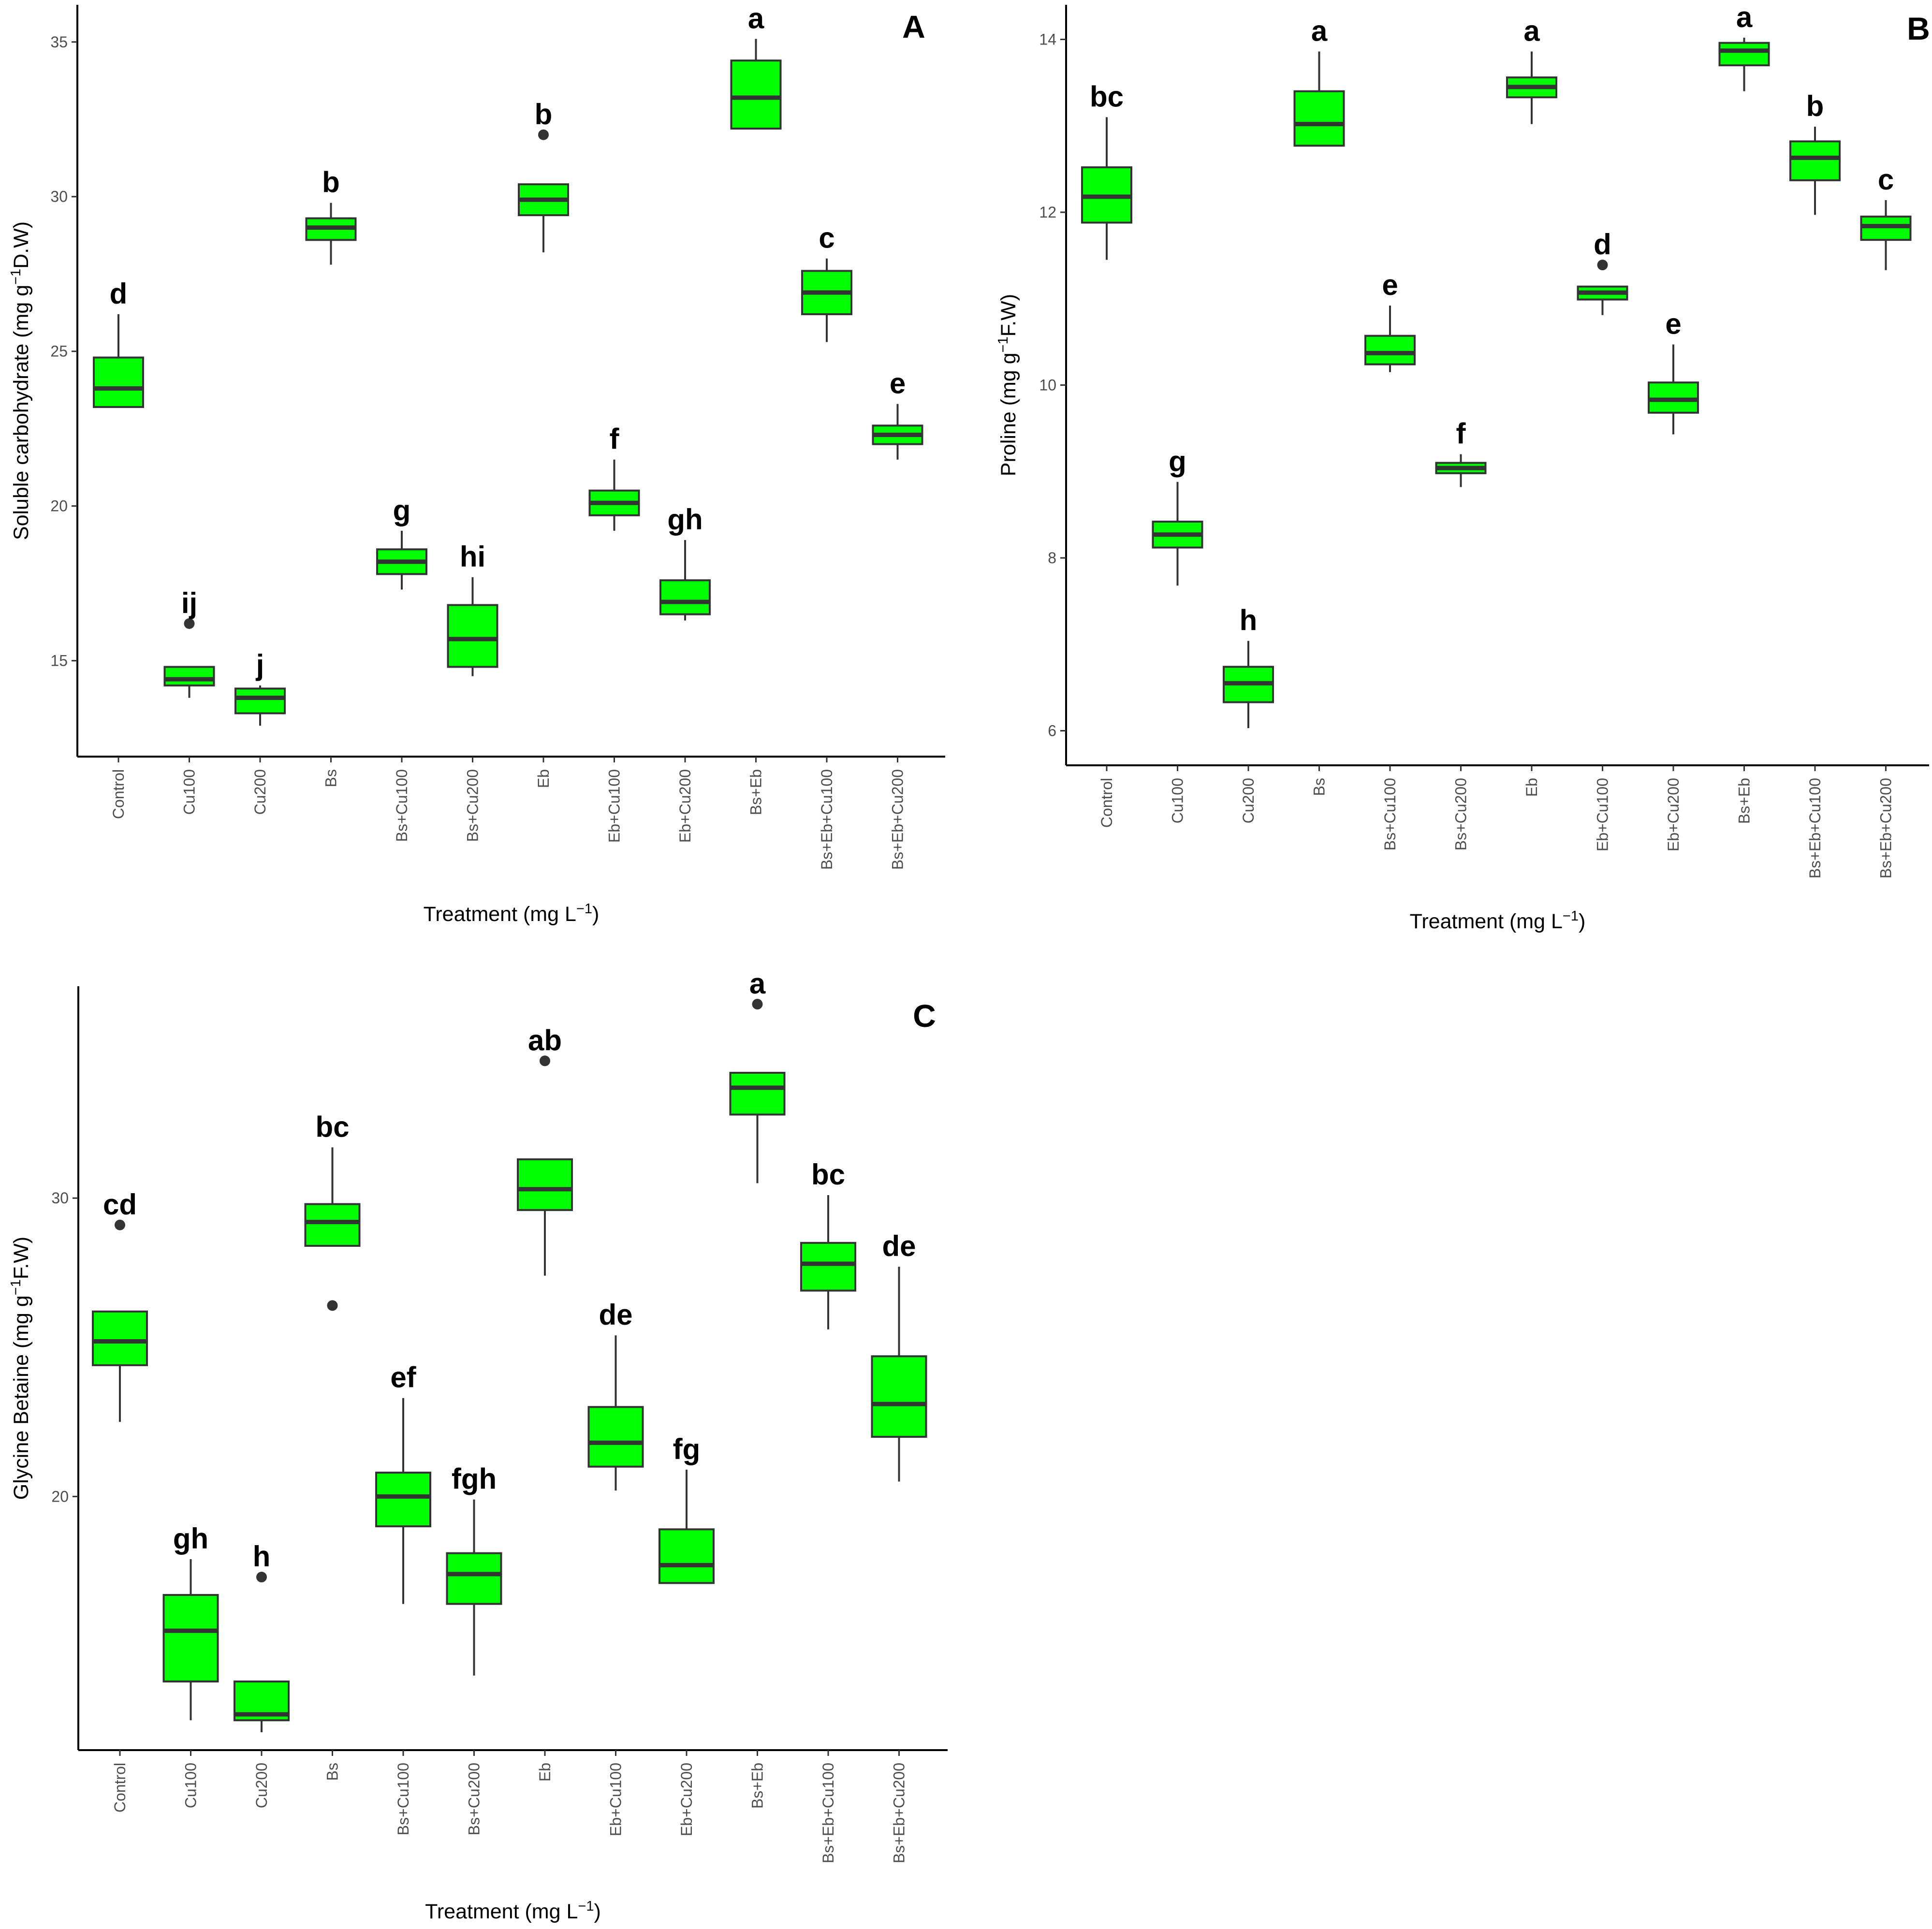  I want to click on y-tick-label: 20, so click(59, 506).